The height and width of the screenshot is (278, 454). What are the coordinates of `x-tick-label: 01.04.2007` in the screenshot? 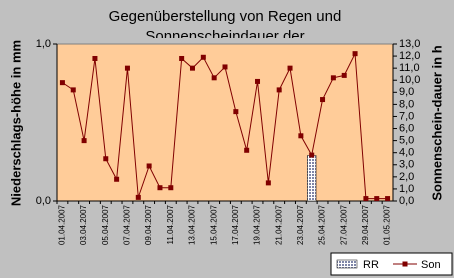 It's located at (62, 224).